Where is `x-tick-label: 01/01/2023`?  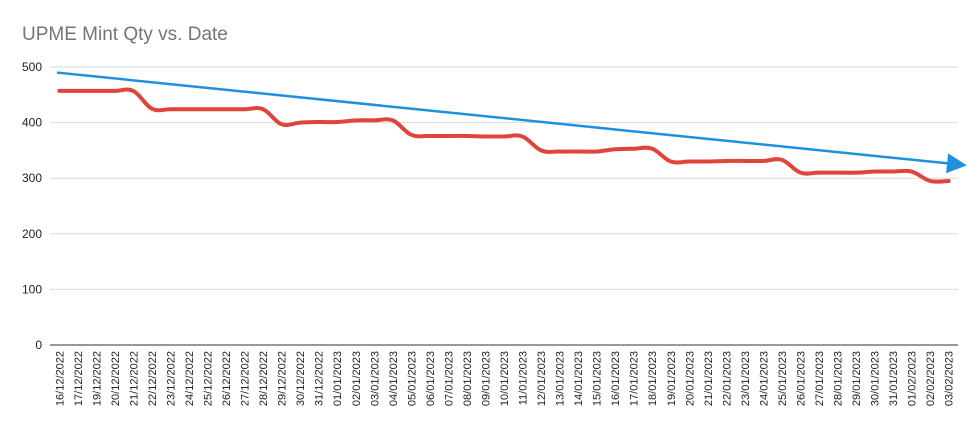 x-tick-label: 01/01/2023 is located at coordinates (338, 378).